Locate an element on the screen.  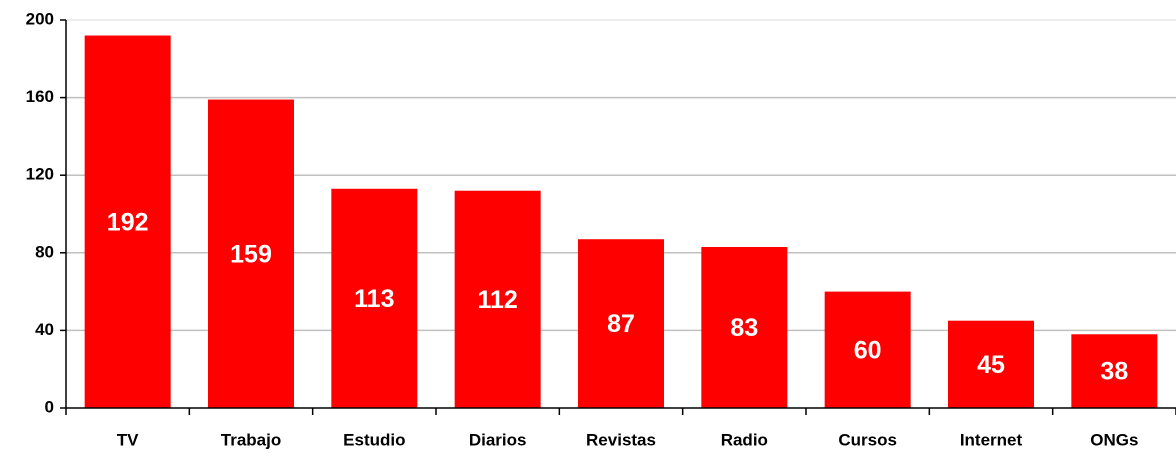
value-label: 38 is located at coordinates (1114, 372).